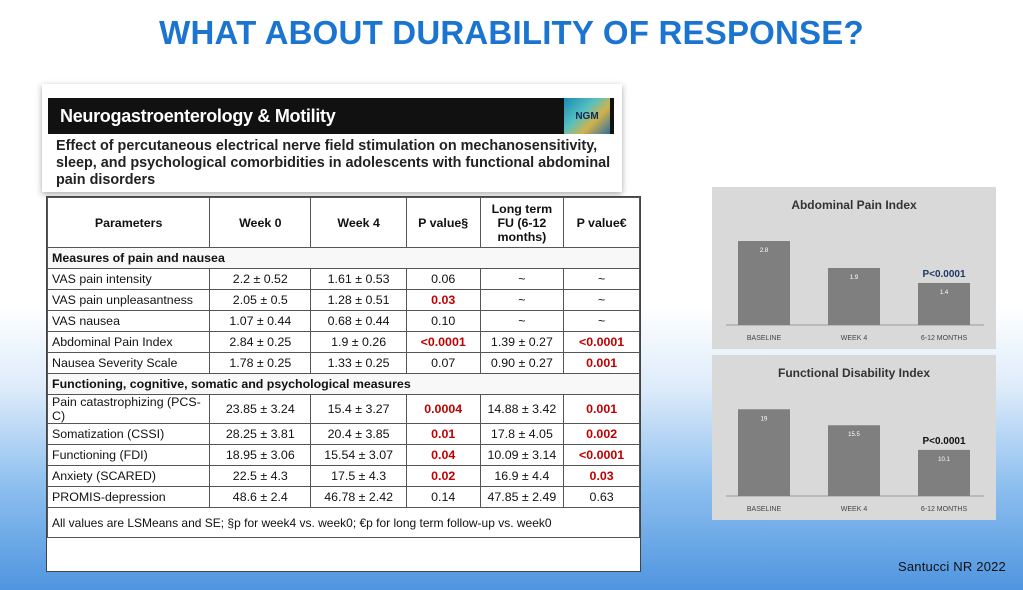 This screenshot has height=590, width=1023. What do you see at coordinates (128, 434) in the screenshot?
I see `parameter-cell: Somatization (CSSI)` at bounding box center [128, 434].